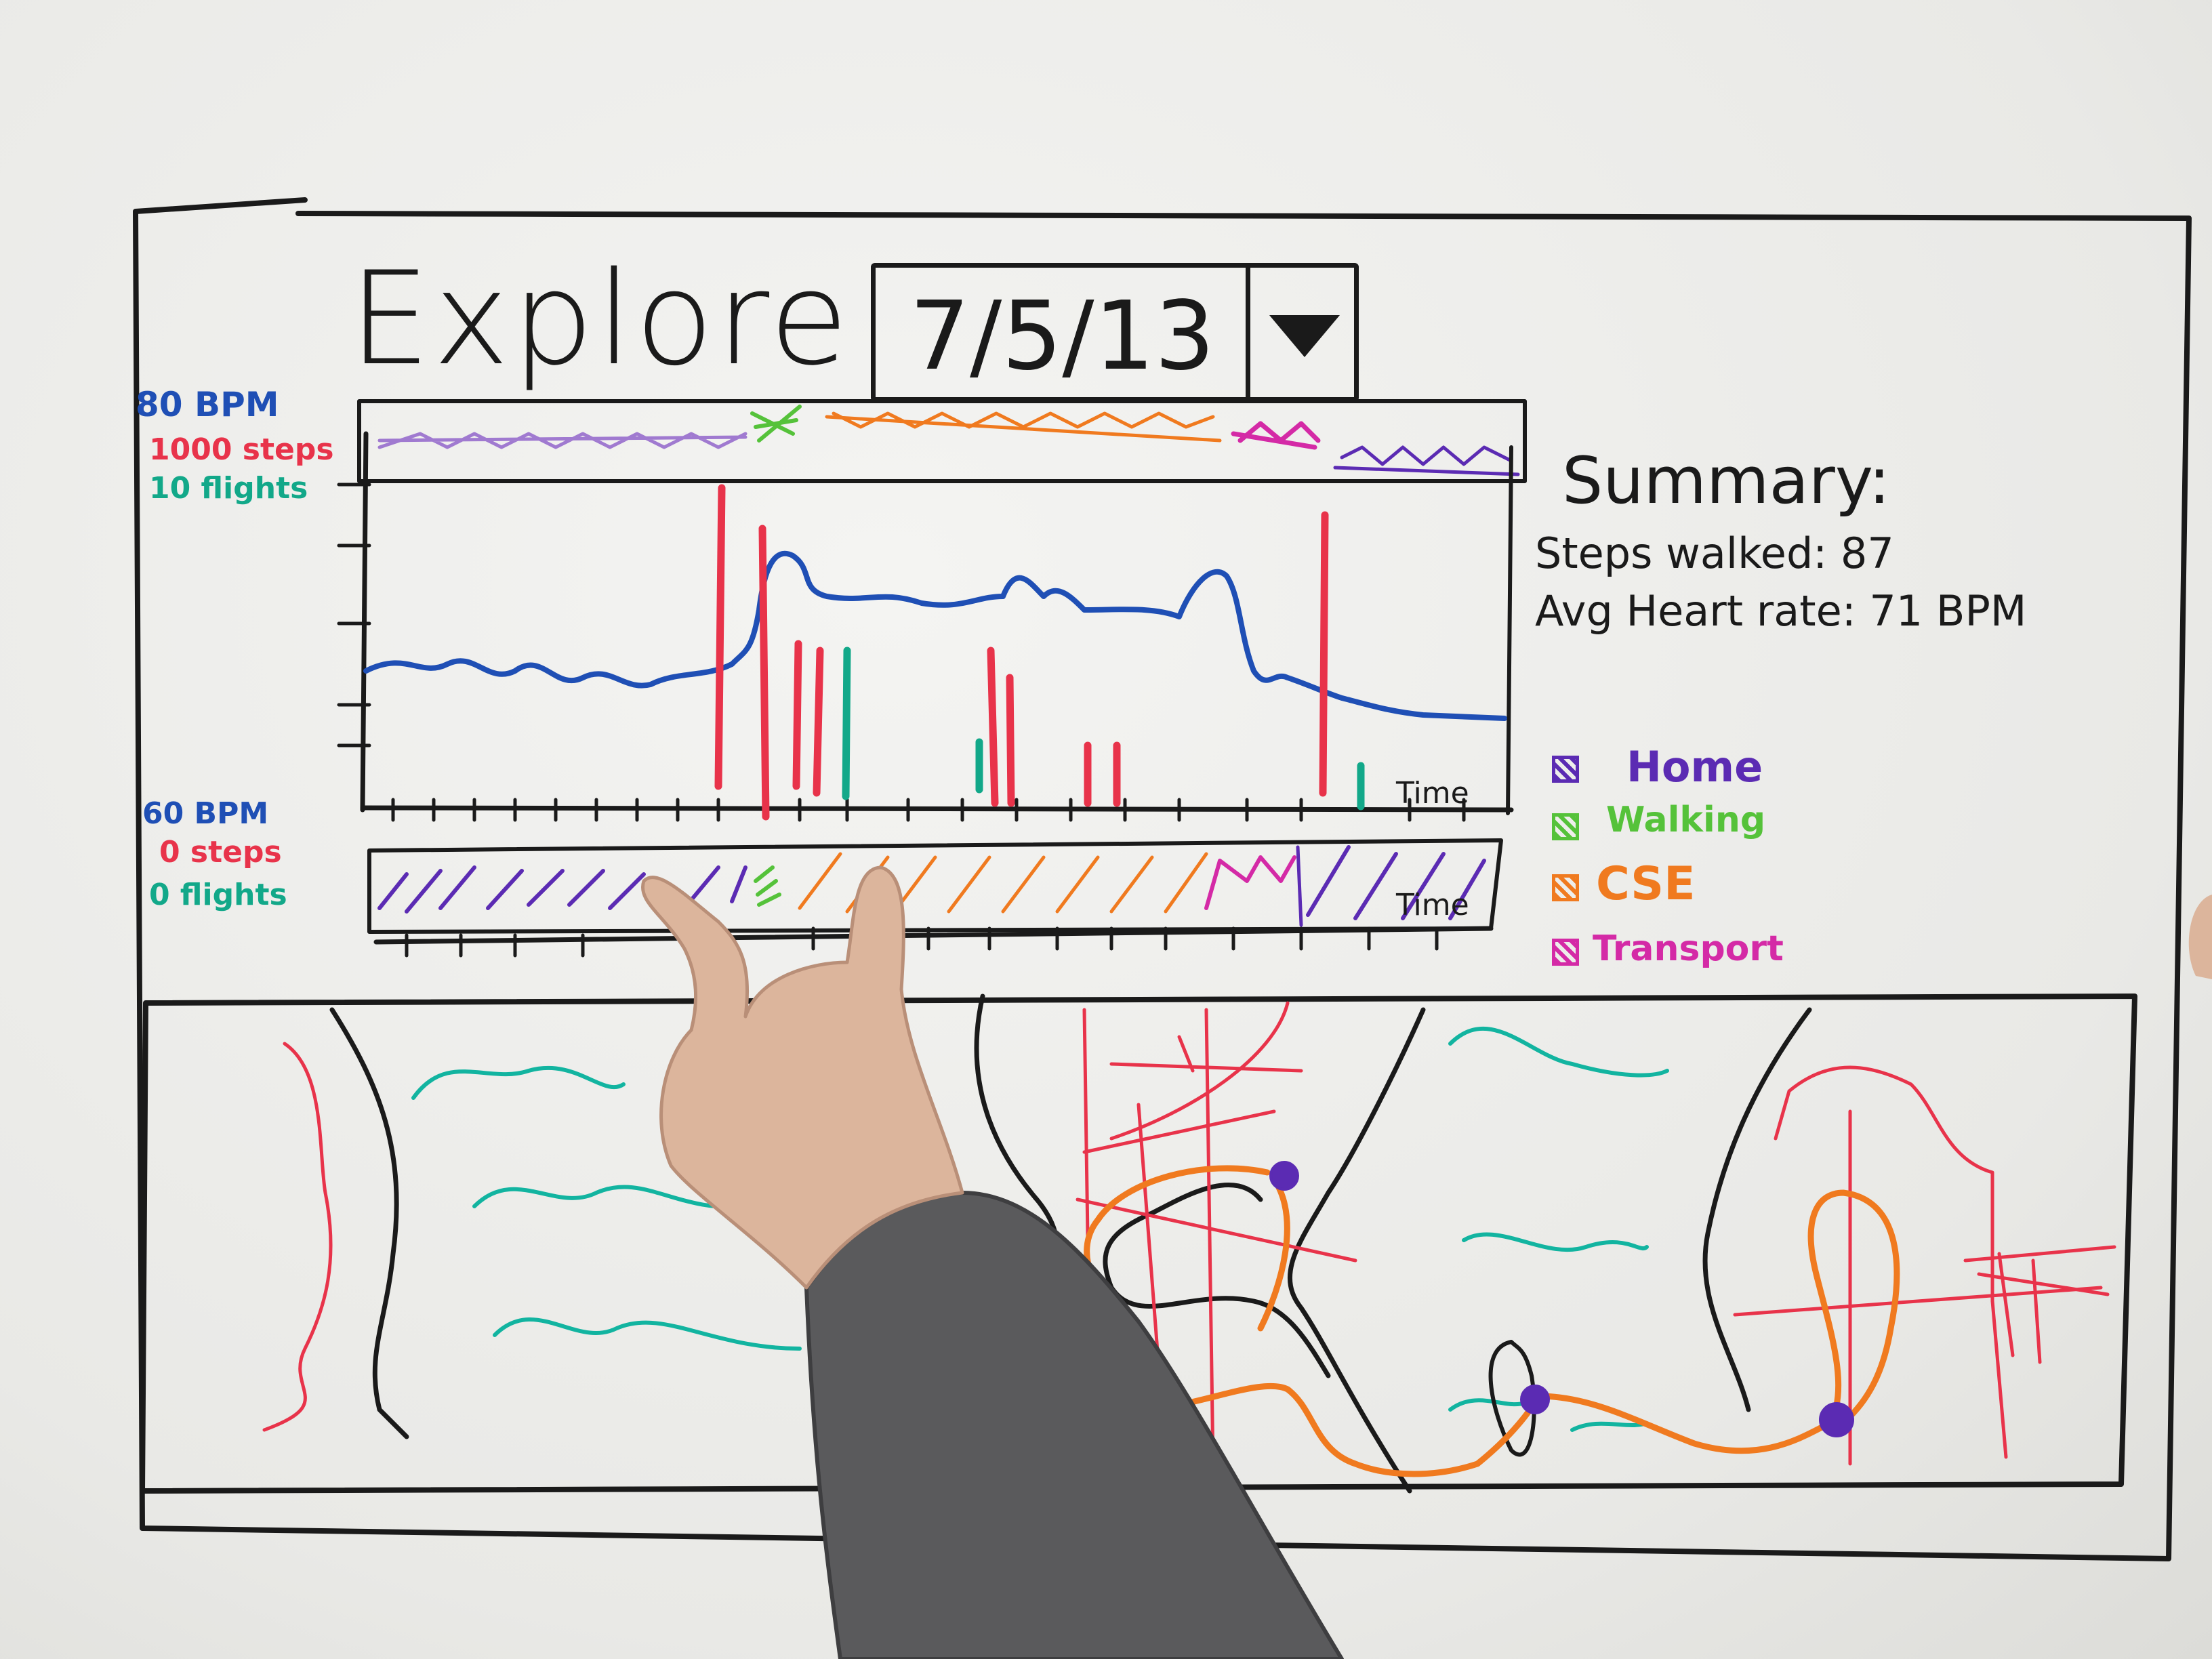 The image size is (2212, 1659). Describe the element at coordinates (1565, 827) in the screenshot. I see `legend-swatch-walking` at that location.